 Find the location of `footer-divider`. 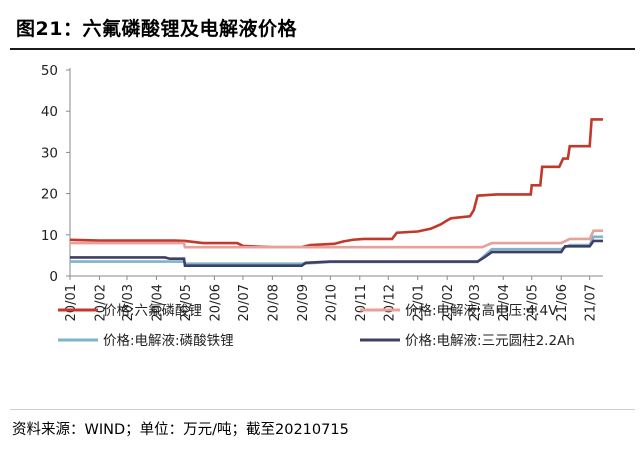

footer-divider is located at coordinates (322, 409).